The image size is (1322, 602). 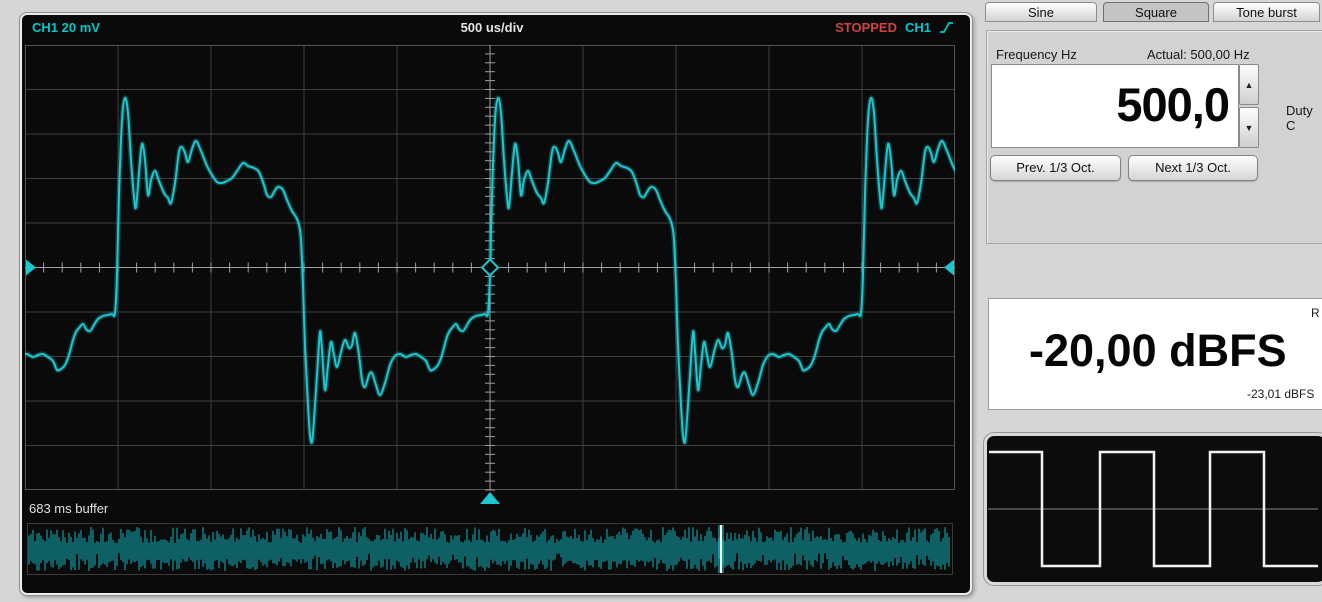 I want to click on spin-up-icon: ▲, so click(x=1249, y=84).